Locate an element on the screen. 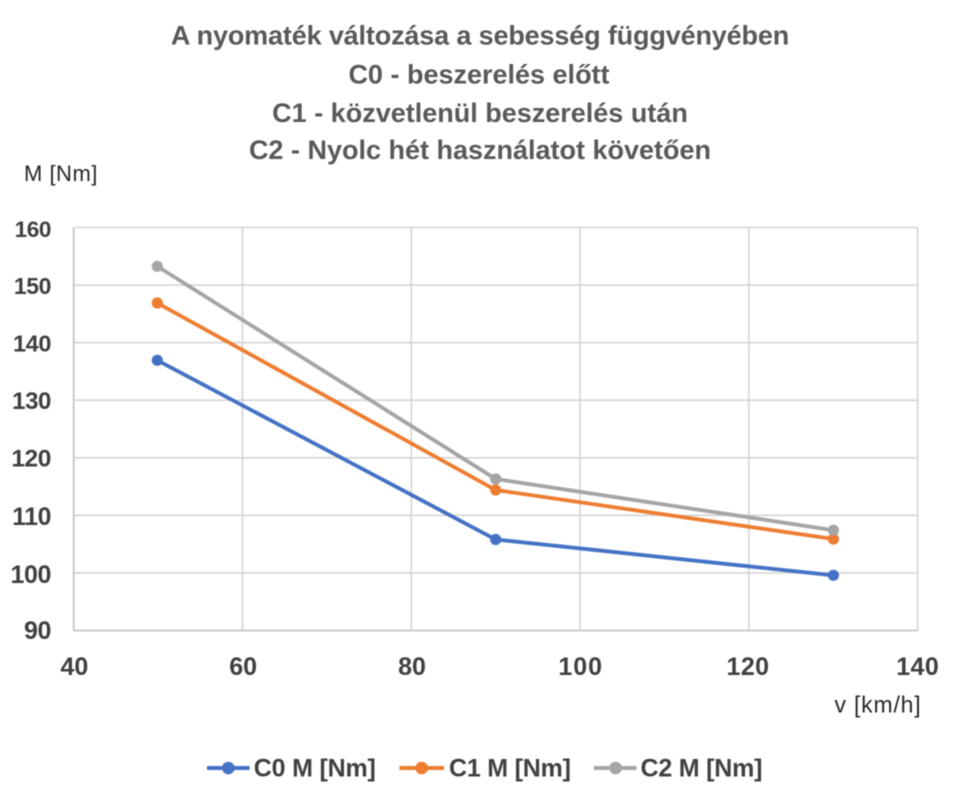  svg-text: 160 is located at coordinates (33, 229).